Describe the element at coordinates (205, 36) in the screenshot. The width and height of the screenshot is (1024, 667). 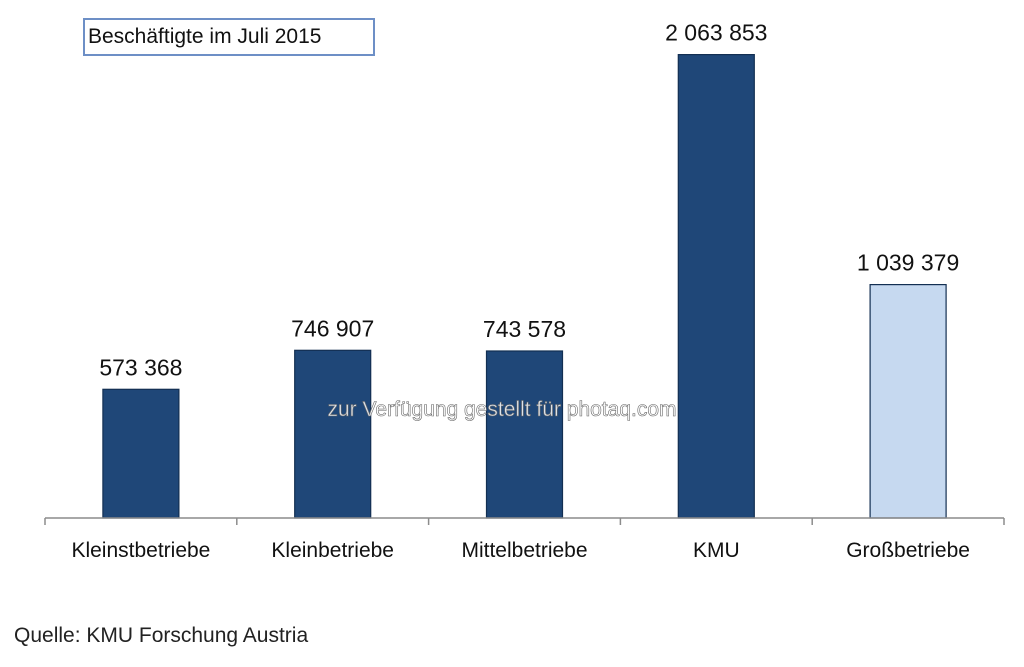
I see `chart-title: Beschäftigte im Juli 2015` at that location.